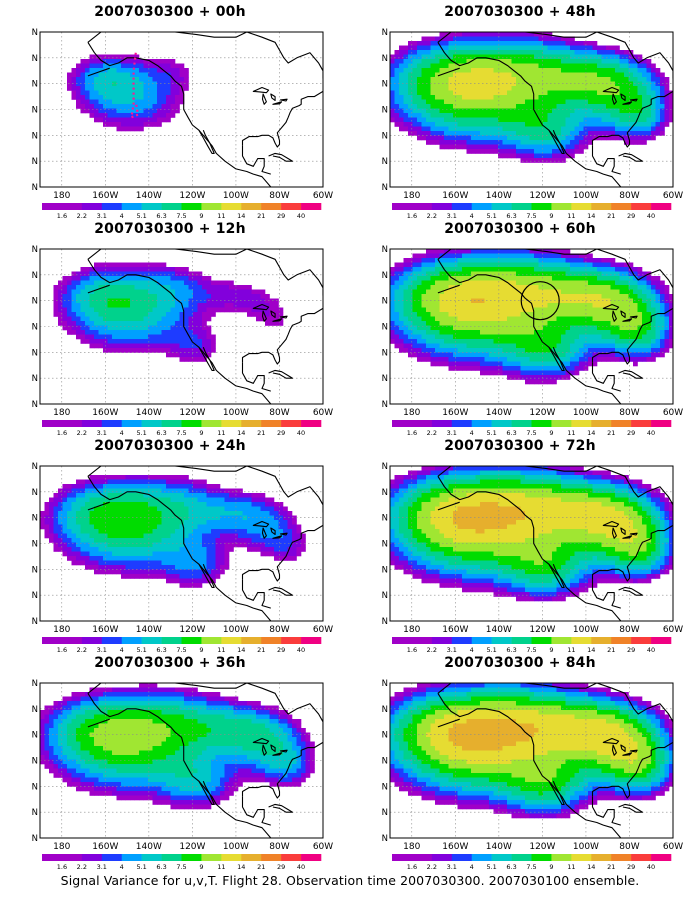  Describe the element at coordinates (122, 216) in the screenshot. I see `colorbar-label: 4` at that location.